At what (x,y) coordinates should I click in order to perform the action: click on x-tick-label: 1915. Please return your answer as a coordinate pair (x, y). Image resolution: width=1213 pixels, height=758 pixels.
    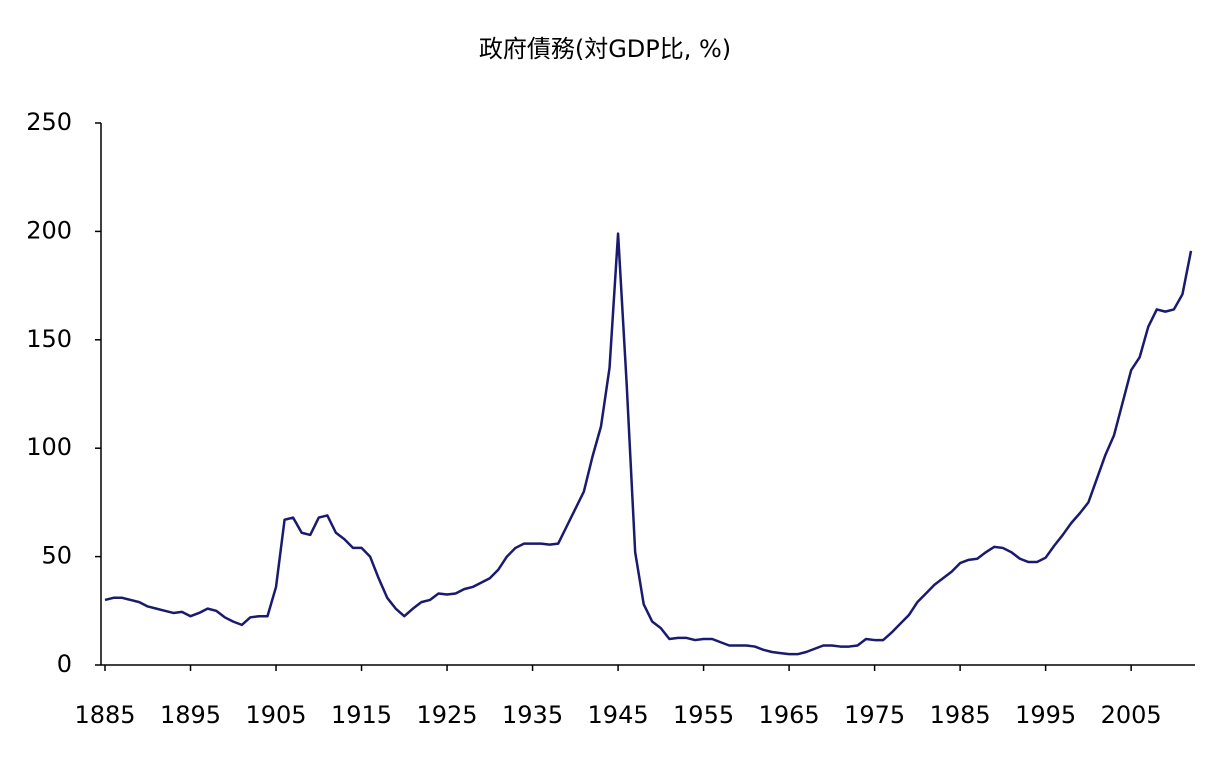
    Looking at the image, I should click on (361, 715).